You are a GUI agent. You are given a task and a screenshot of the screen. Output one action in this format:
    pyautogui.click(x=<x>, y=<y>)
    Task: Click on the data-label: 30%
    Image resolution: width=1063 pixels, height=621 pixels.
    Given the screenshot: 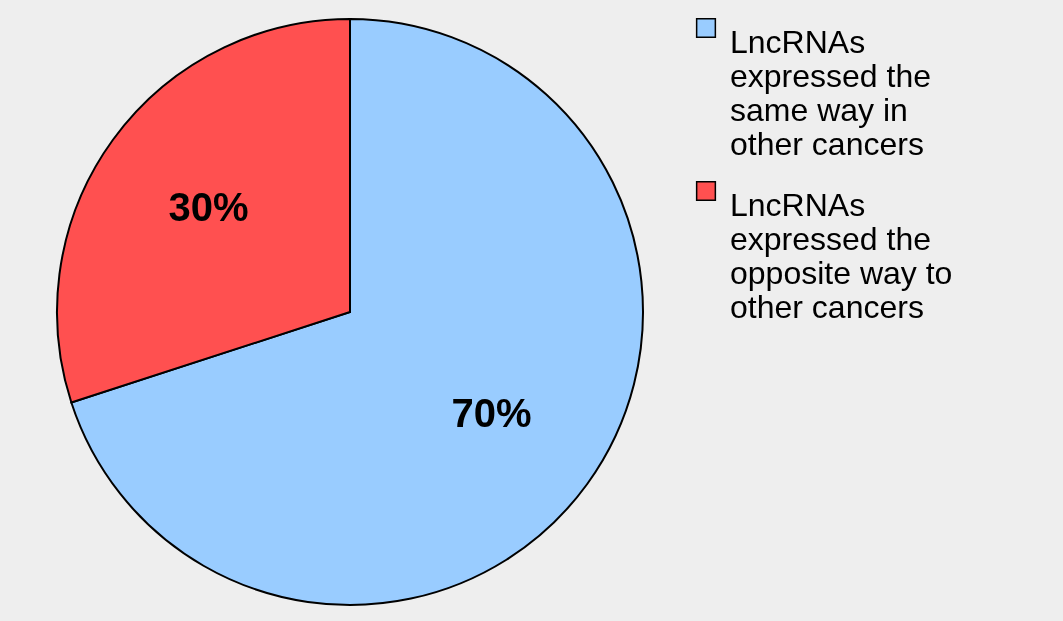 What is the action you would take?
    pyautogui.click(x=208, y=207)
    